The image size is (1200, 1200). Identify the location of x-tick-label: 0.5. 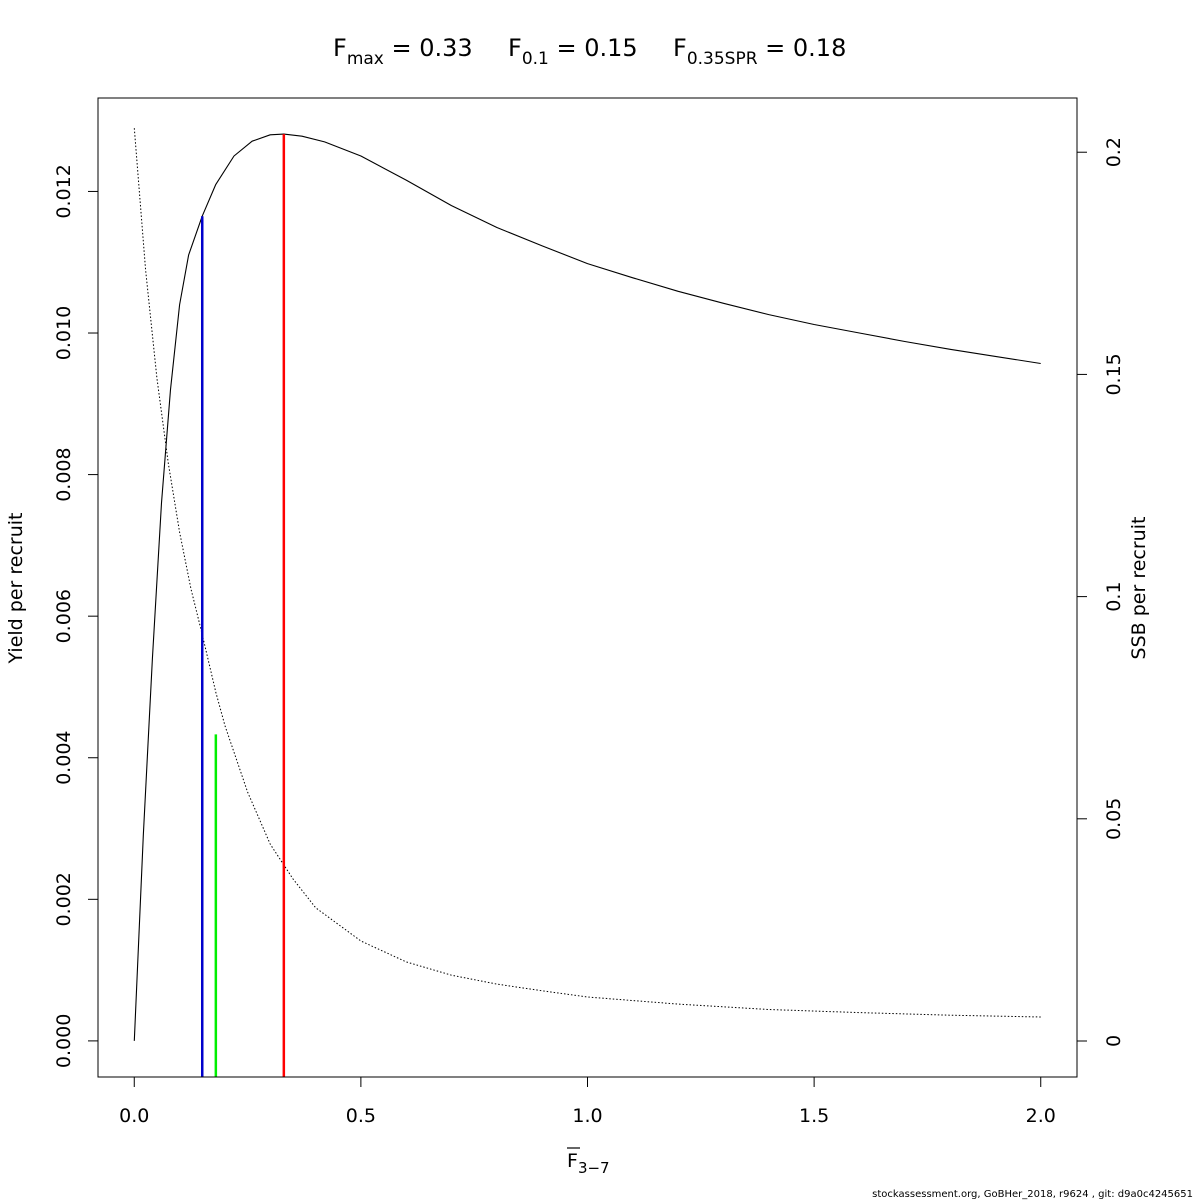
(361, 1116).